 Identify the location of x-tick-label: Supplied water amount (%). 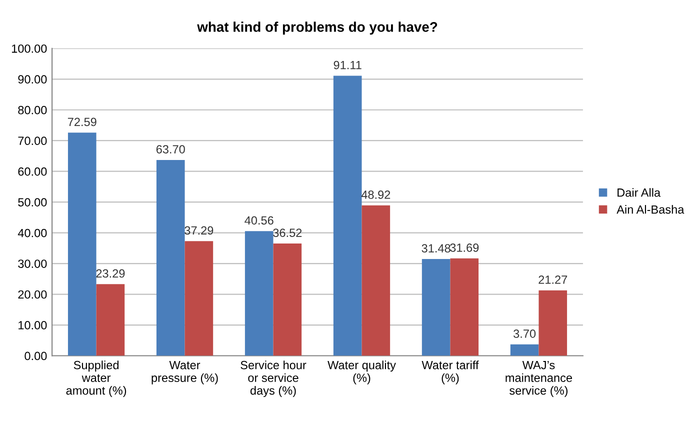
(96, 379).